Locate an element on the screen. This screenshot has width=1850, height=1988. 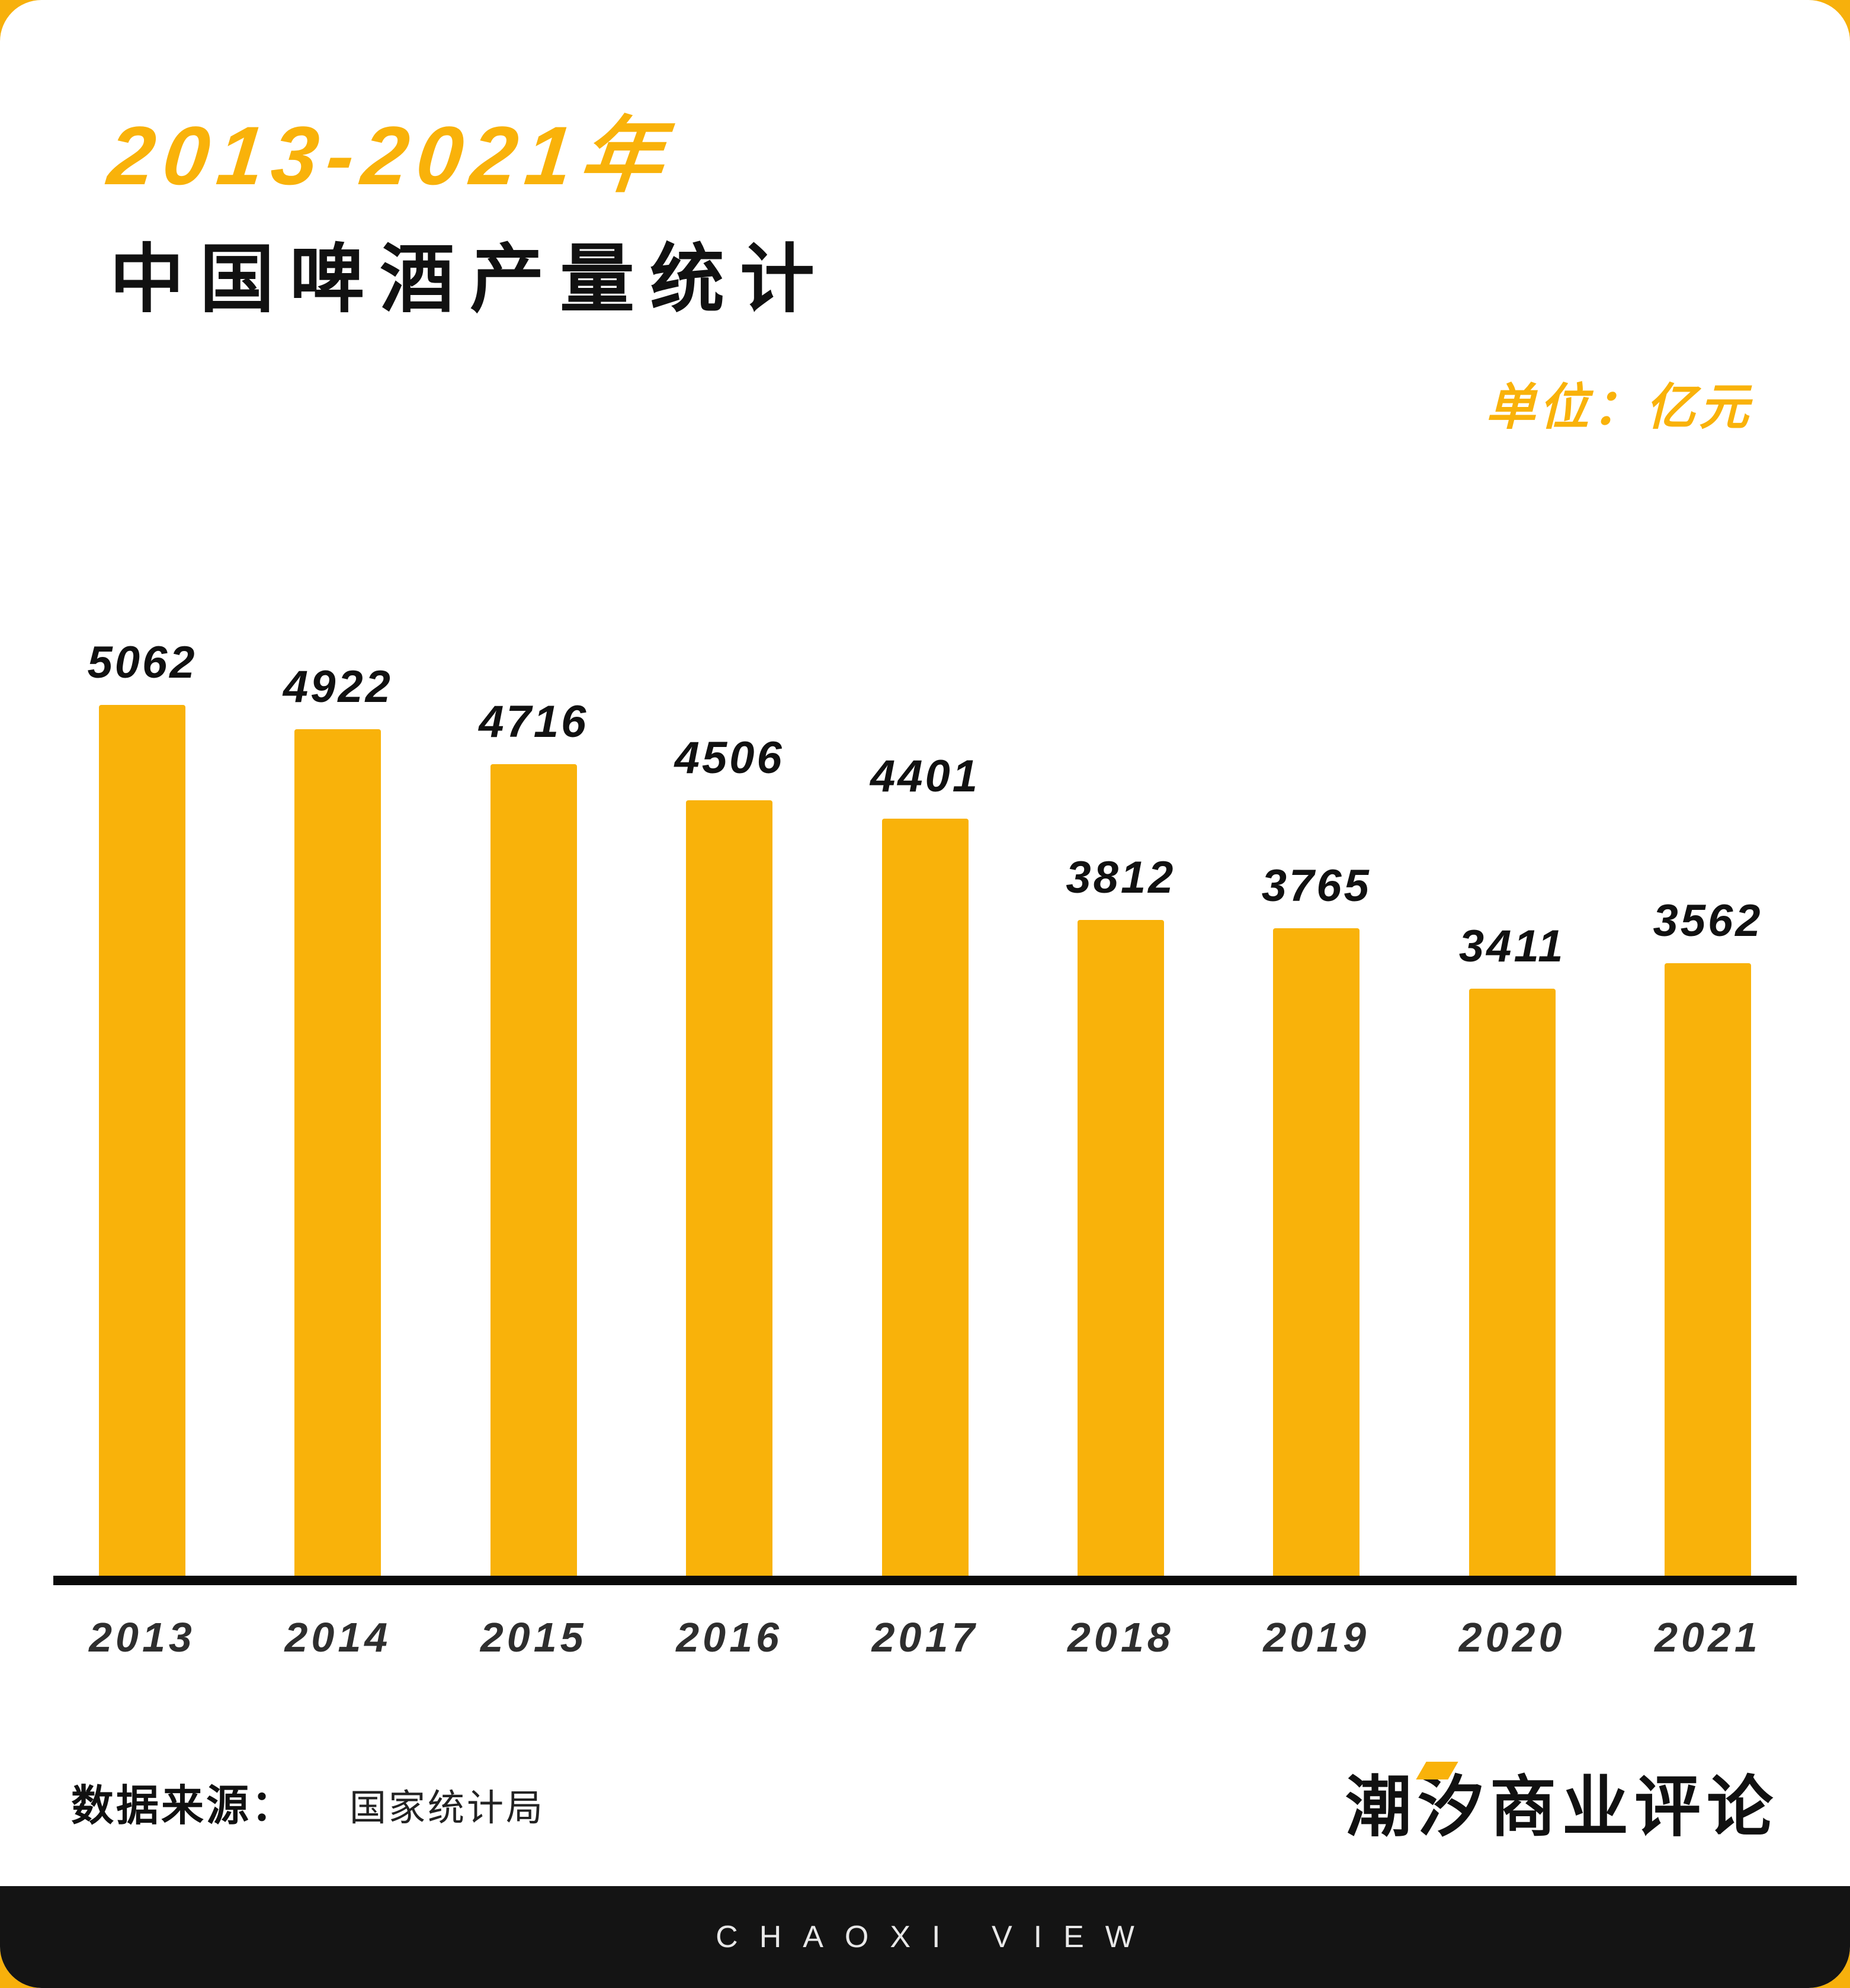
source-value: 国家统计局 is located at coordinates (448, 1808).